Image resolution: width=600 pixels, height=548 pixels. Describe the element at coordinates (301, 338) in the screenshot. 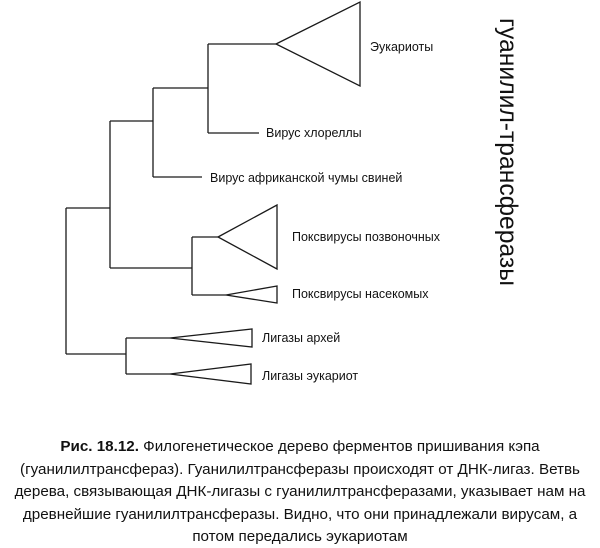

I see `label-archaeal-ligases: Лигазы архей` at that location.